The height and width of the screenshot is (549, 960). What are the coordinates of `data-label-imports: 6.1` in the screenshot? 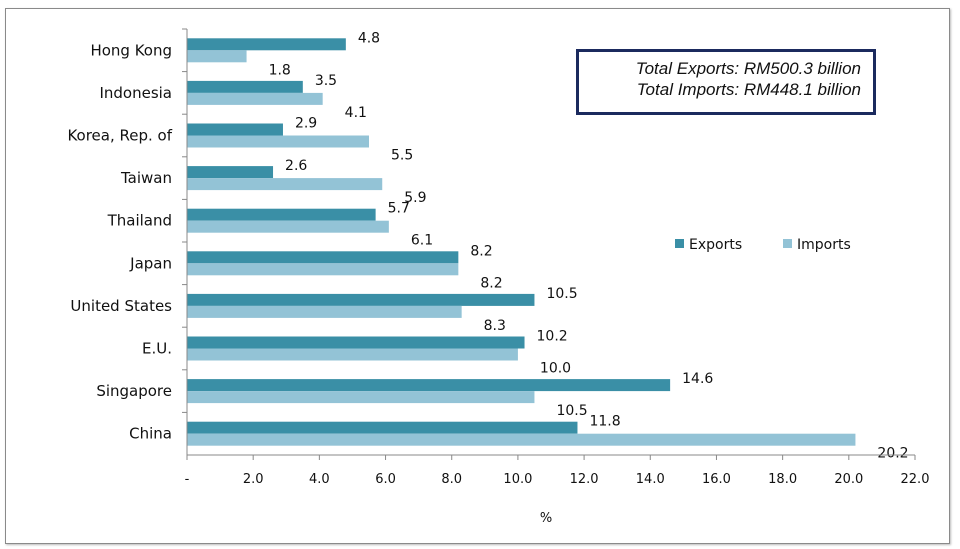 It's located at (422, 241).